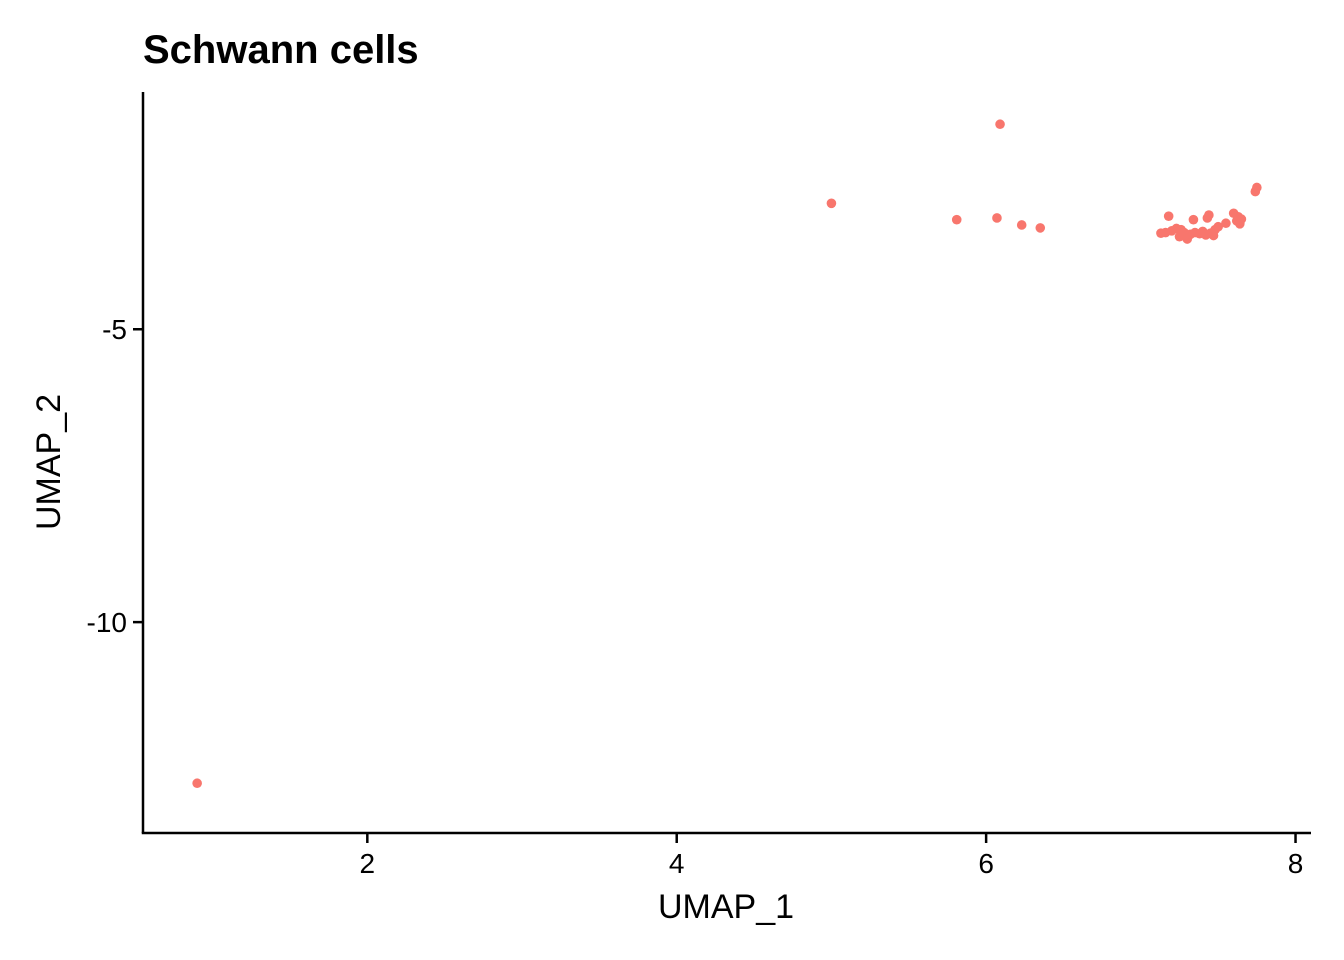 This screenshot has width=1344, height=960. What do you see at coordinates (677, 863) in the screenshot?
I see `x-tick-label: 4` at bounding box center [677, 863].